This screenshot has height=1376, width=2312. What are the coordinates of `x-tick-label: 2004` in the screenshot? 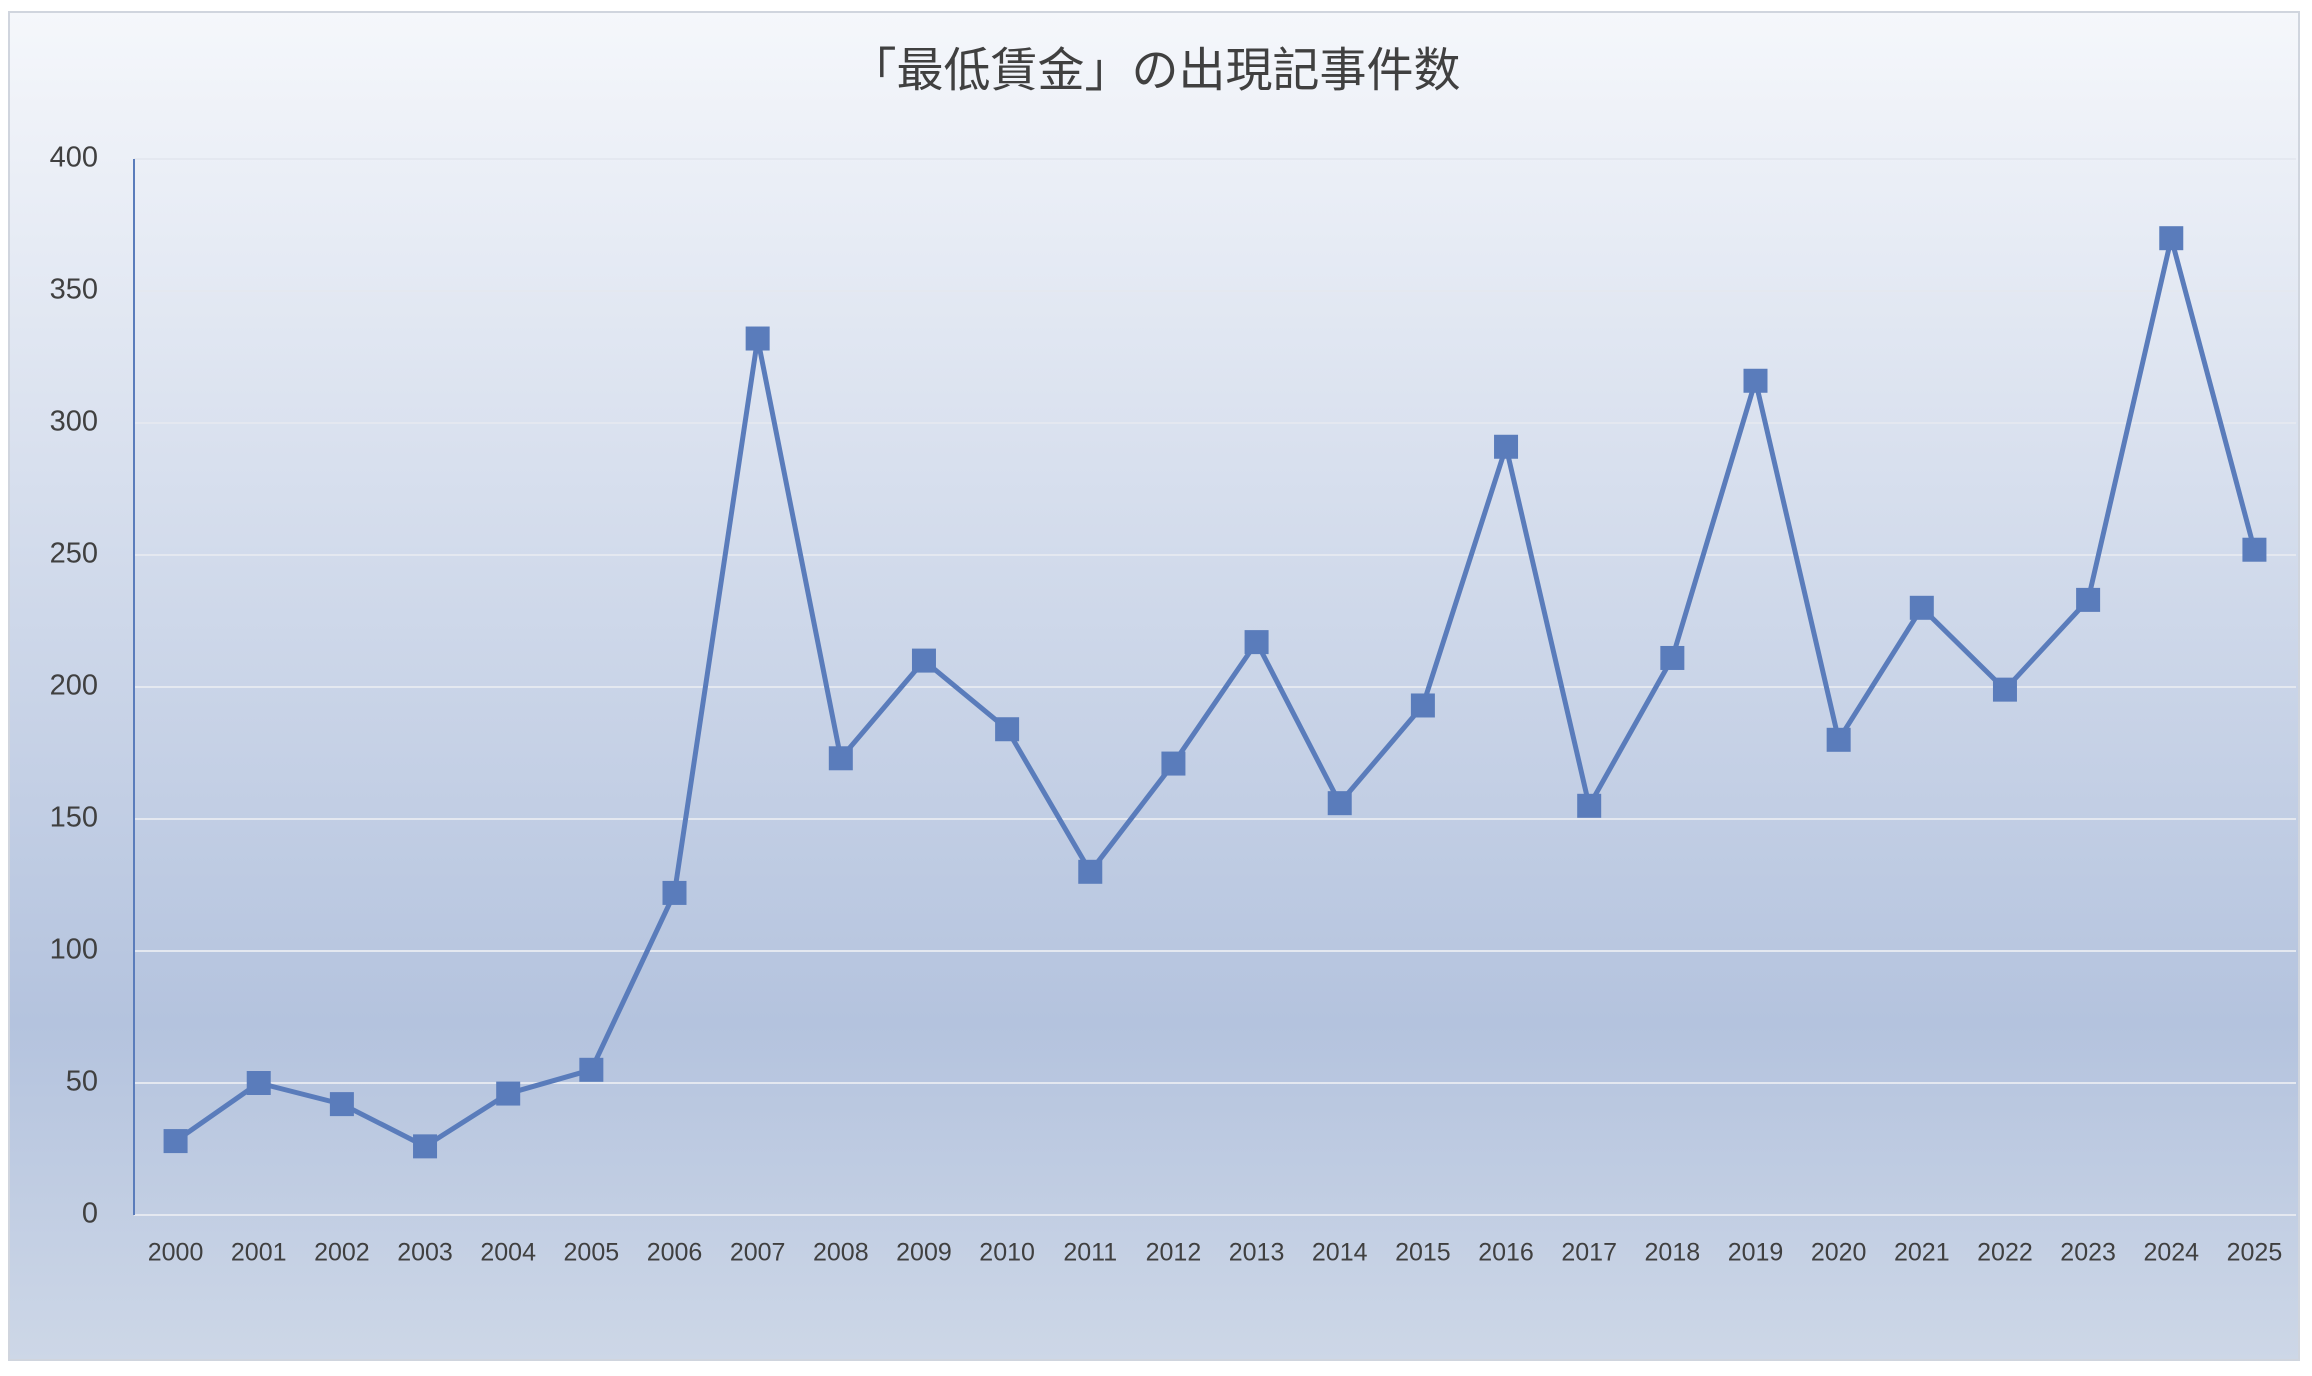 It's located at (508, 1253).